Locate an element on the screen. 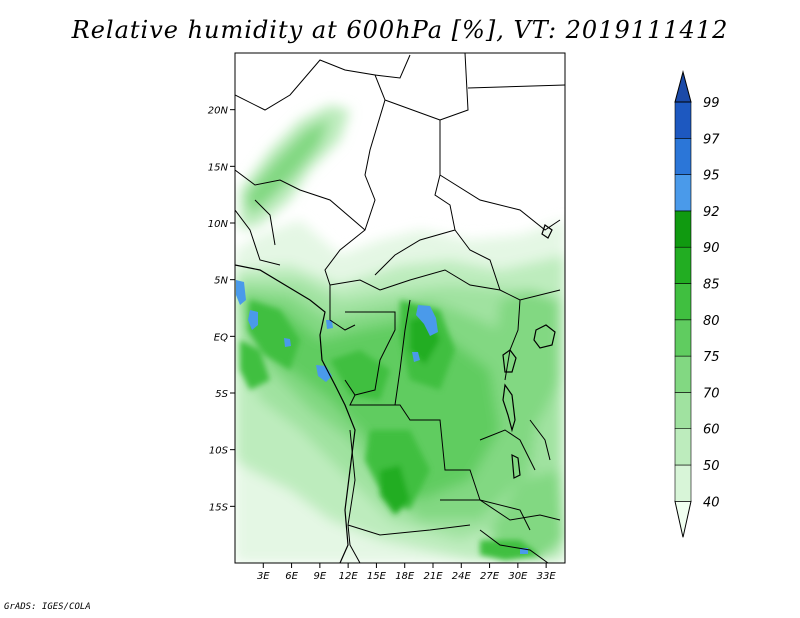 This screenshot has height=618, width=800. y-tick-label: 5S is located at coordinates (221, 394).